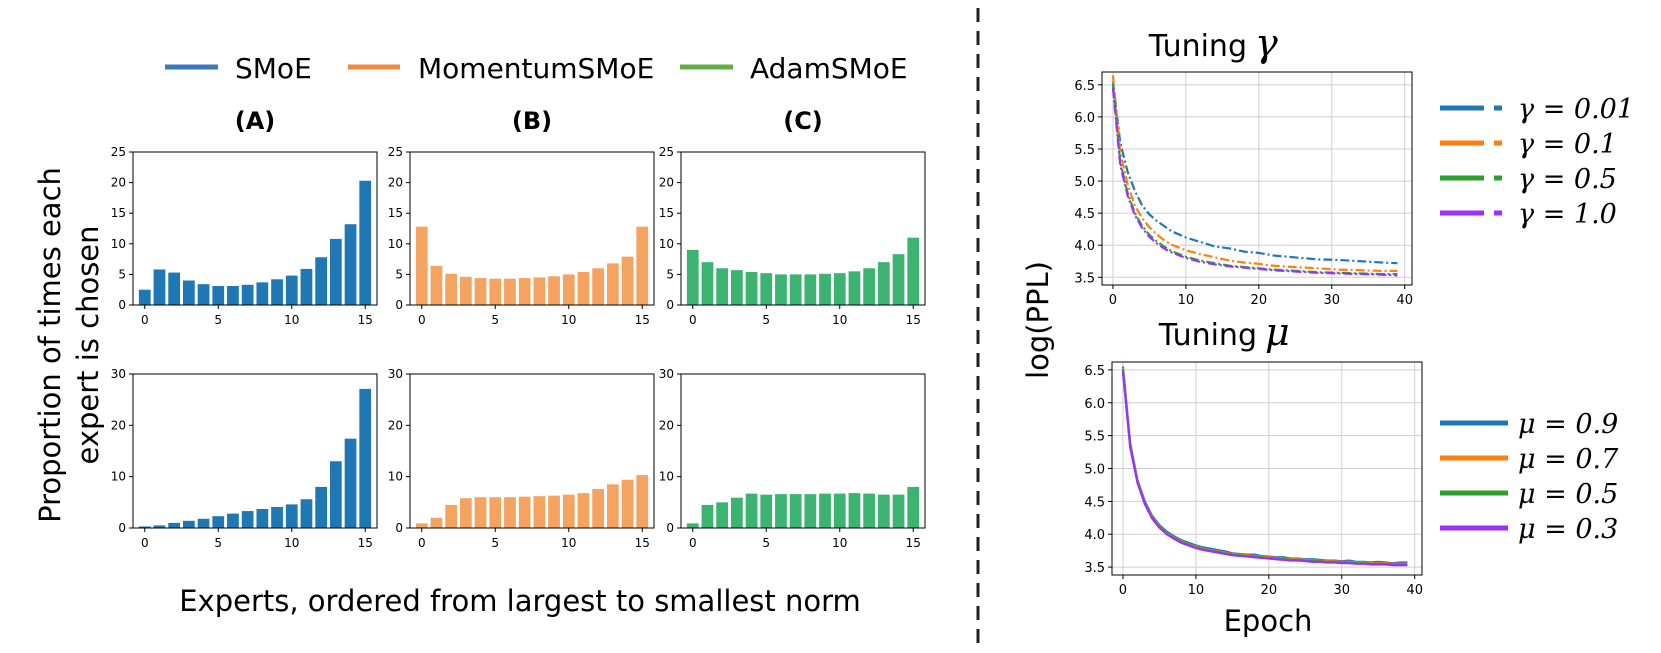  Describe the element at coordinates (666, 213) in the screenshot. I see `y-tick-label: 15` at that location.